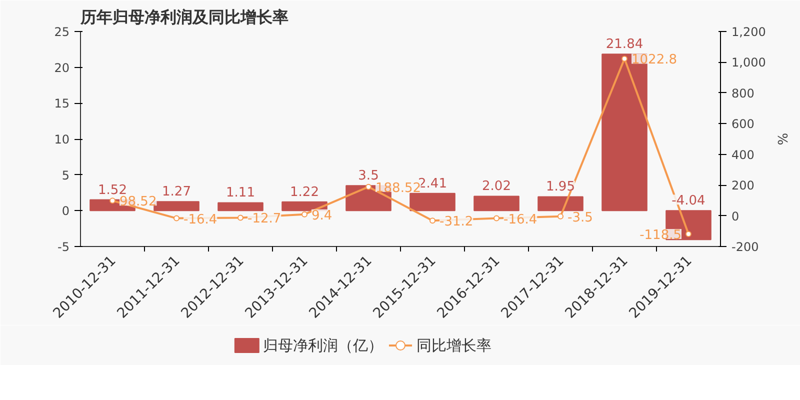 Image resolution: width=800 pixels, height=400 pixels. I want to click on y2-tick-label: 0, so click(736, 216).